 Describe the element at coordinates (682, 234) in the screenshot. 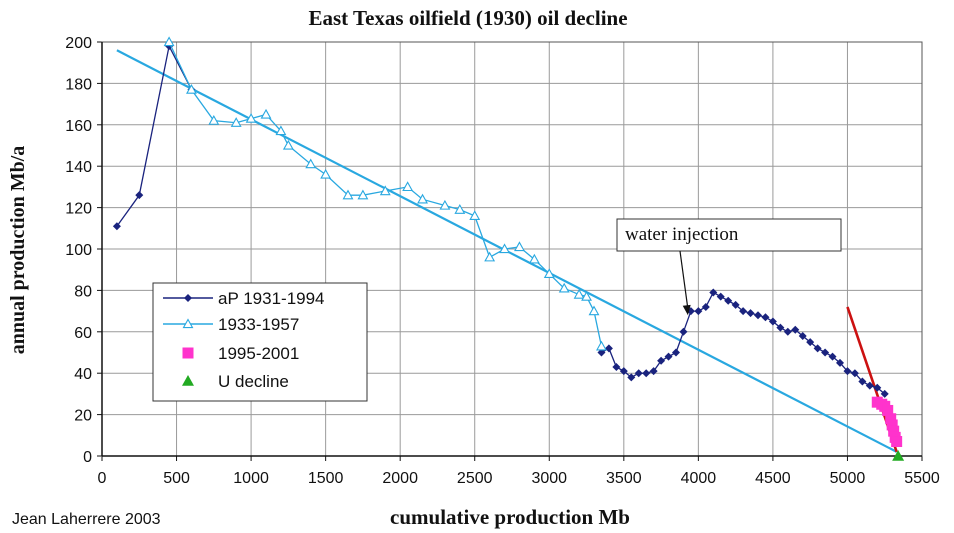

I see `annotation-text: water injection` at that location.